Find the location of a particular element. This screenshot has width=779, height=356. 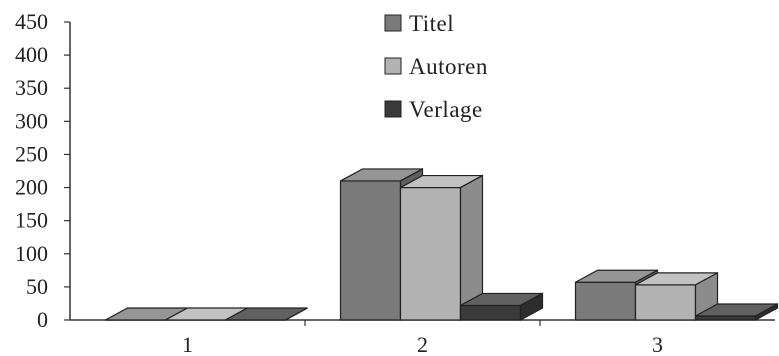

x-tick-label: 3 is located at coordinates (657, 344).